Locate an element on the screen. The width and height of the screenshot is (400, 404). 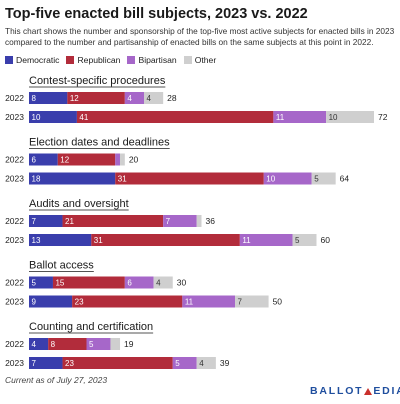
bar-segment-ballot-access-2022-bipartisan is located at coordinates (139, 282).